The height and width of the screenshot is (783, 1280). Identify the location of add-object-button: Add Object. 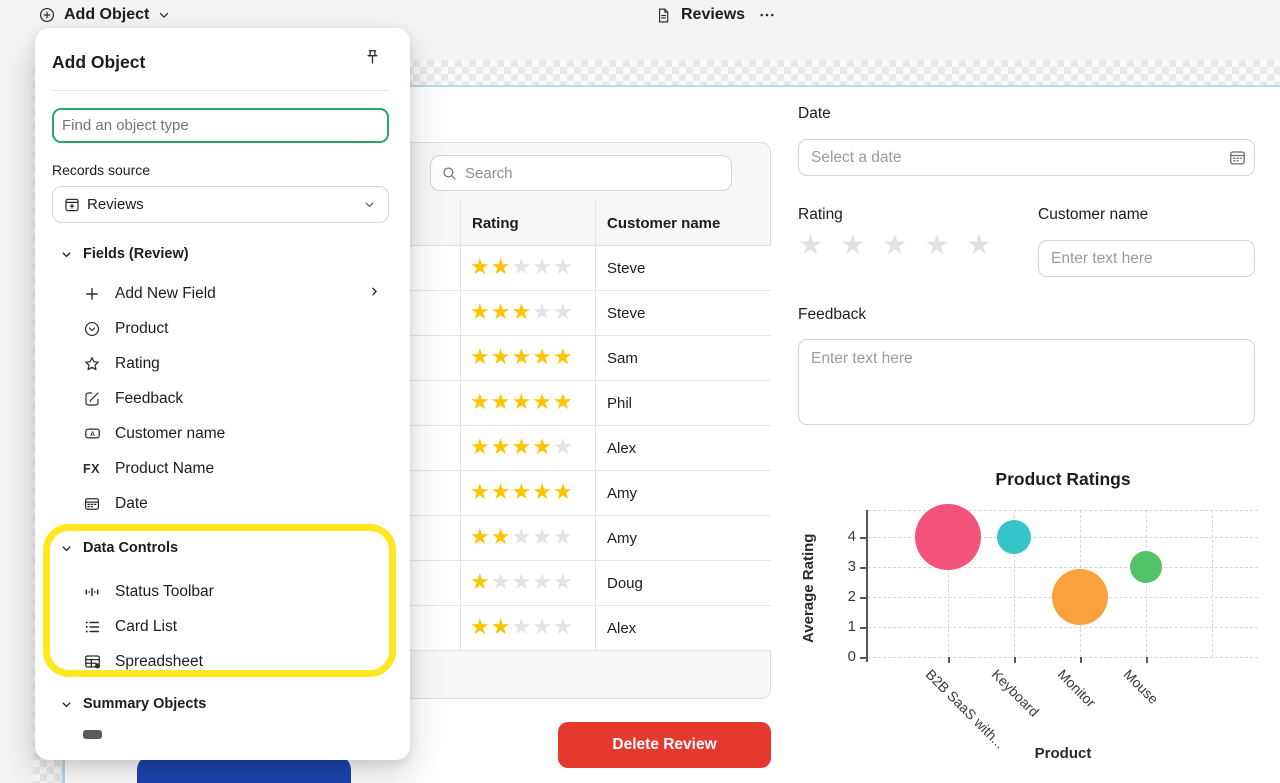
(104, 15).